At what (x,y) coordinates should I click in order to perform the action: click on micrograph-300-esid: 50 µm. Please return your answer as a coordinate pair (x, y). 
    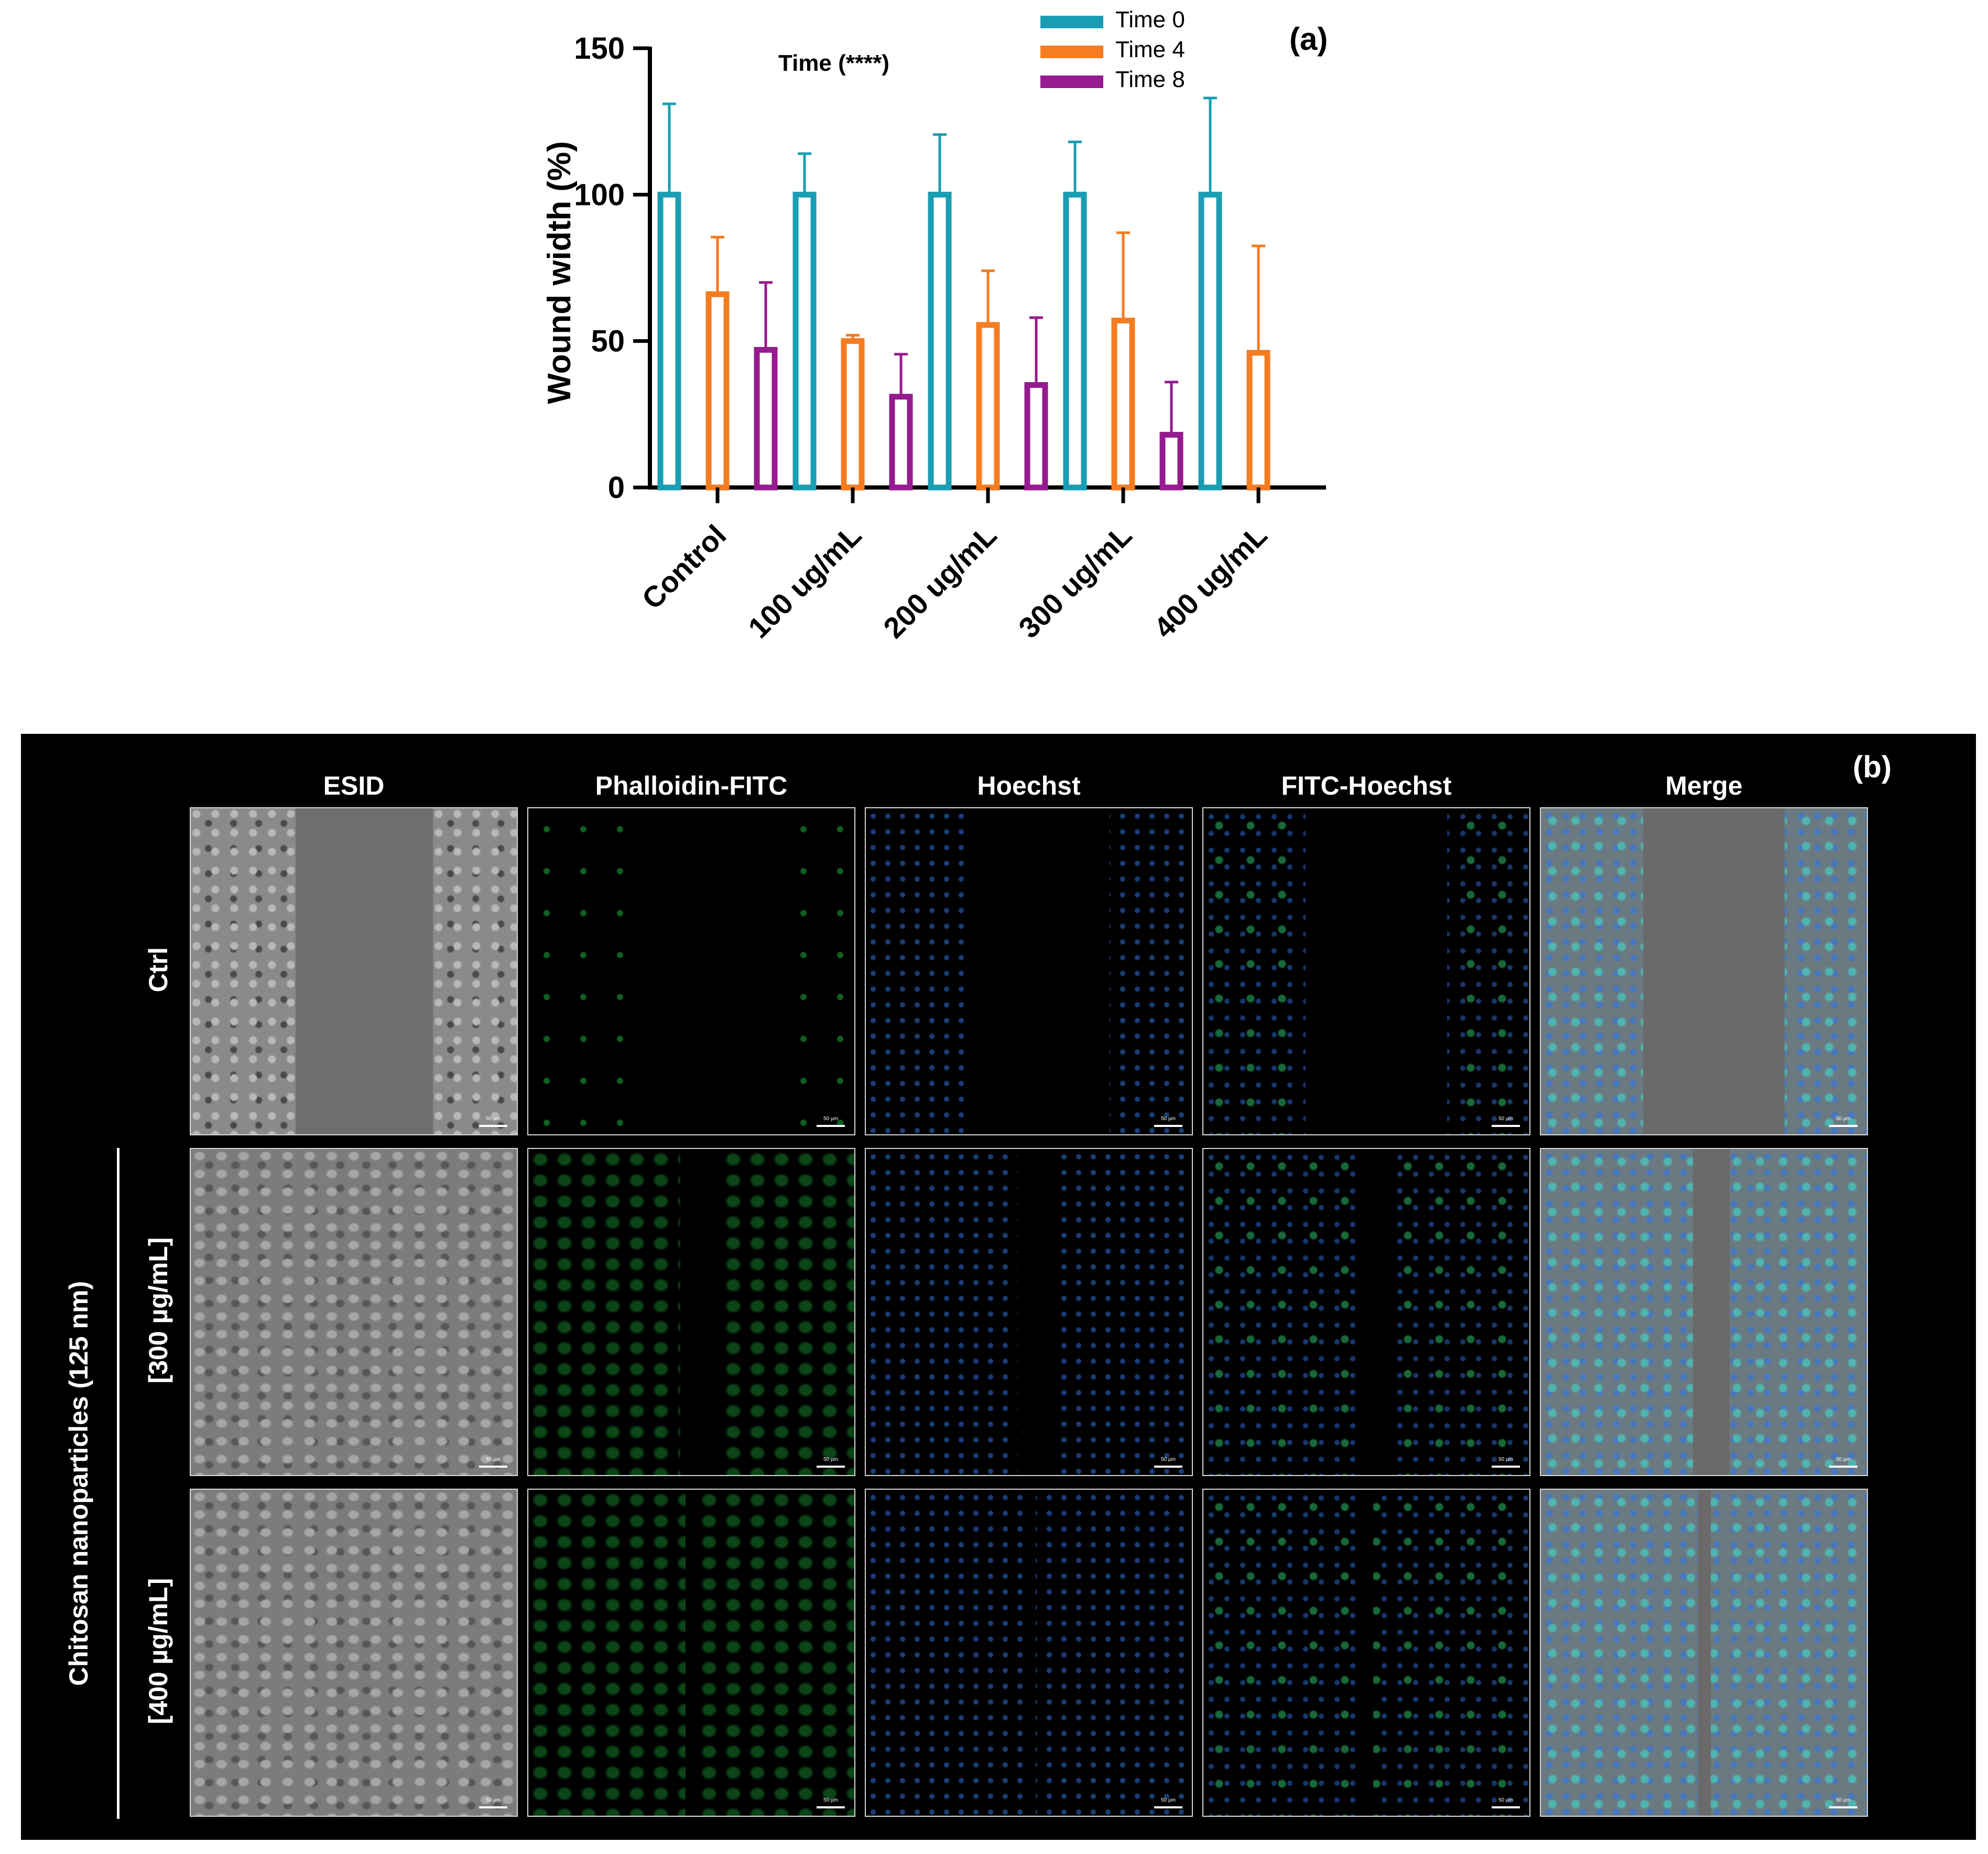
    Looking at the image, I should click on (354, 1312).